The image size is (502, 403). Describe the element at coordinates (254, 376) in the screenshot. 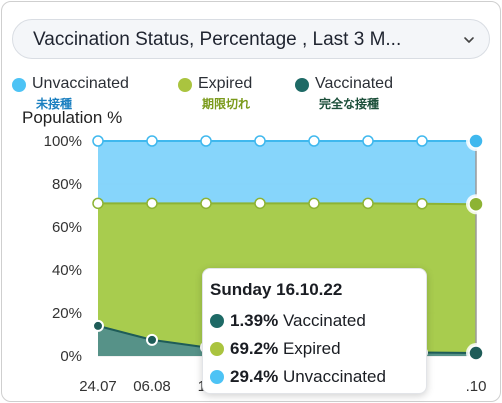

I see `tooltip-value: 29.4%` at that location.